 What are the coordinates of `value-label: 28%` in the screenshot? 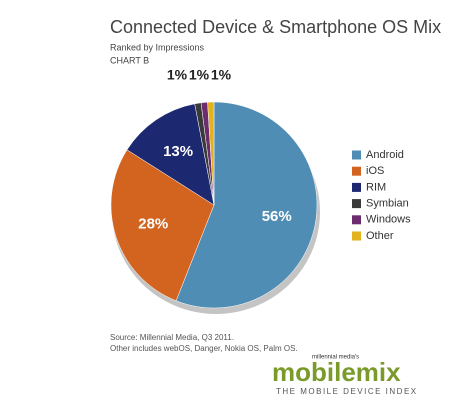 It's located at (153, 224).